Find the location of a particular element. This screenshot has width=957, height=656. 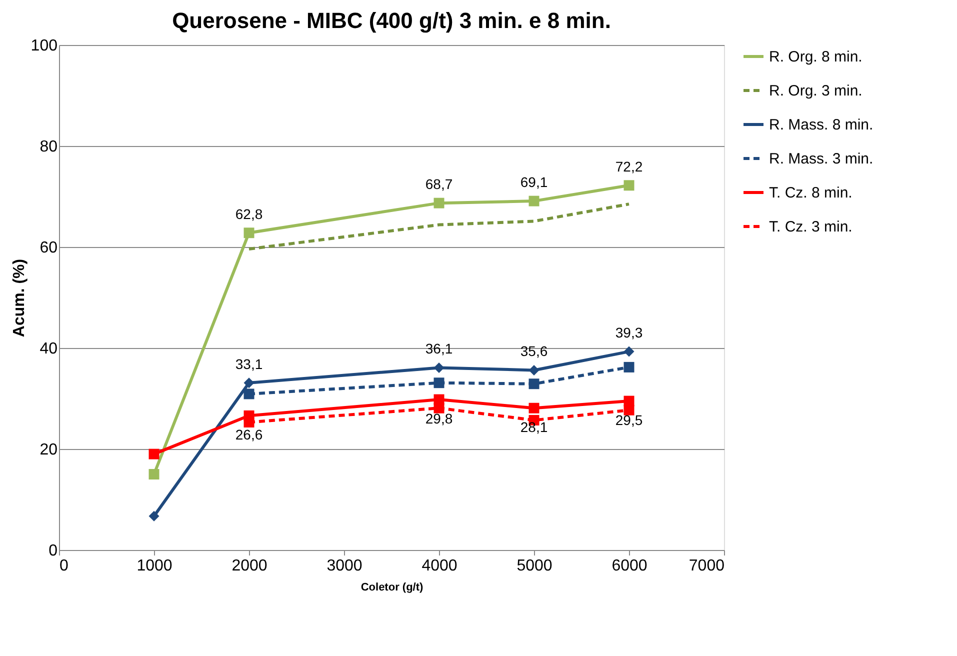

data-label: 29,5 is located at coordinates (629, 420).